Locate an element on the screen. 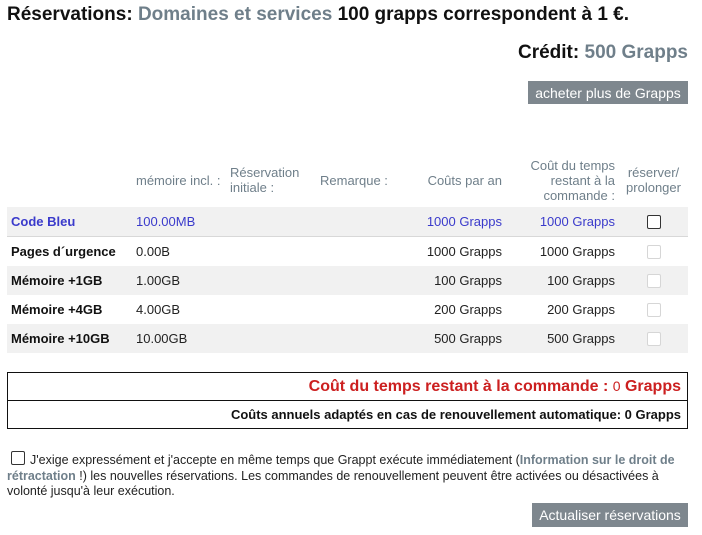  table-row: Mémoire +4GB 4.00GB 200 Grapps 200 Grapps is located at coordinates (347, 309).